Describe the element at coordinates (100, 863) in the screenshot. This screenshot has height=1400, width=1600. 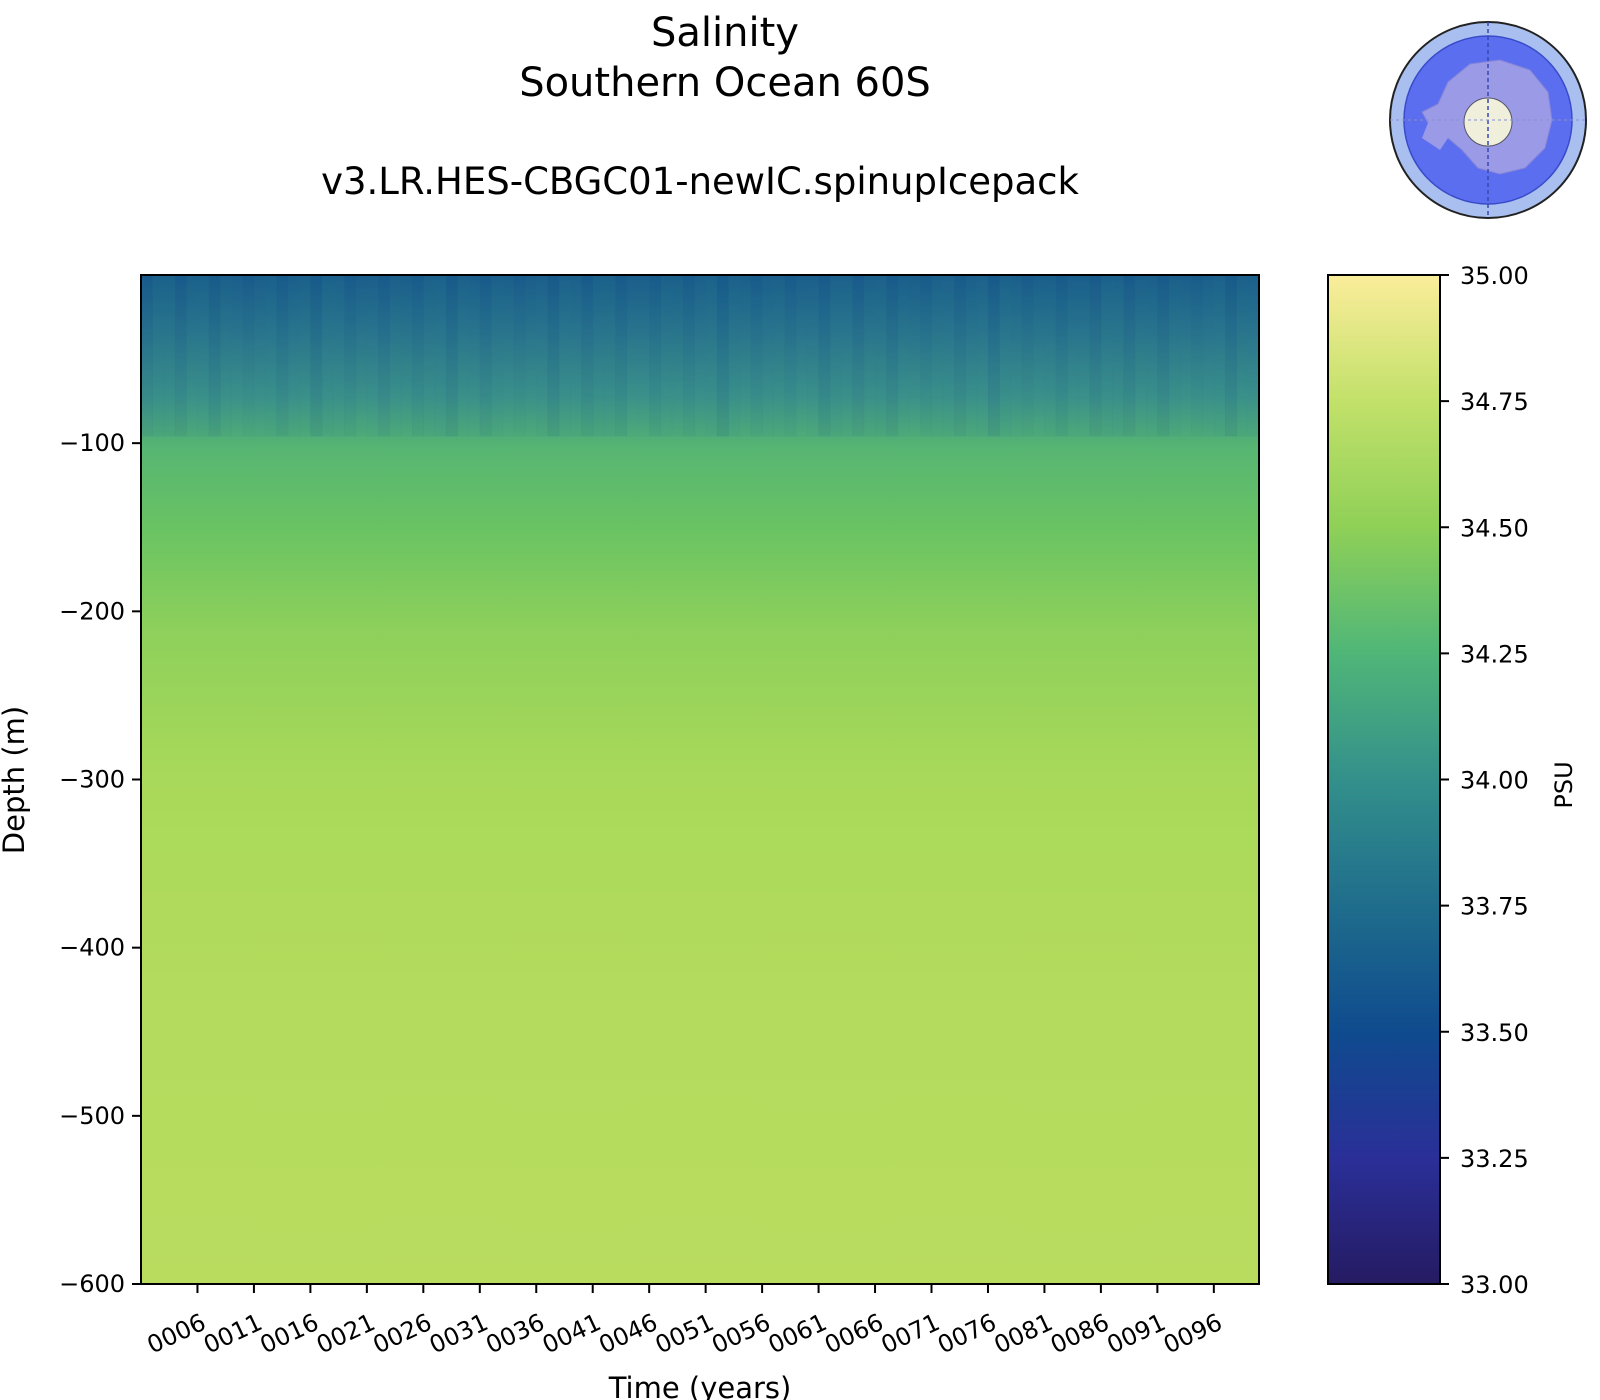
I see `y-axis: −100 −200 −300 −400 −500 −600` at that location.